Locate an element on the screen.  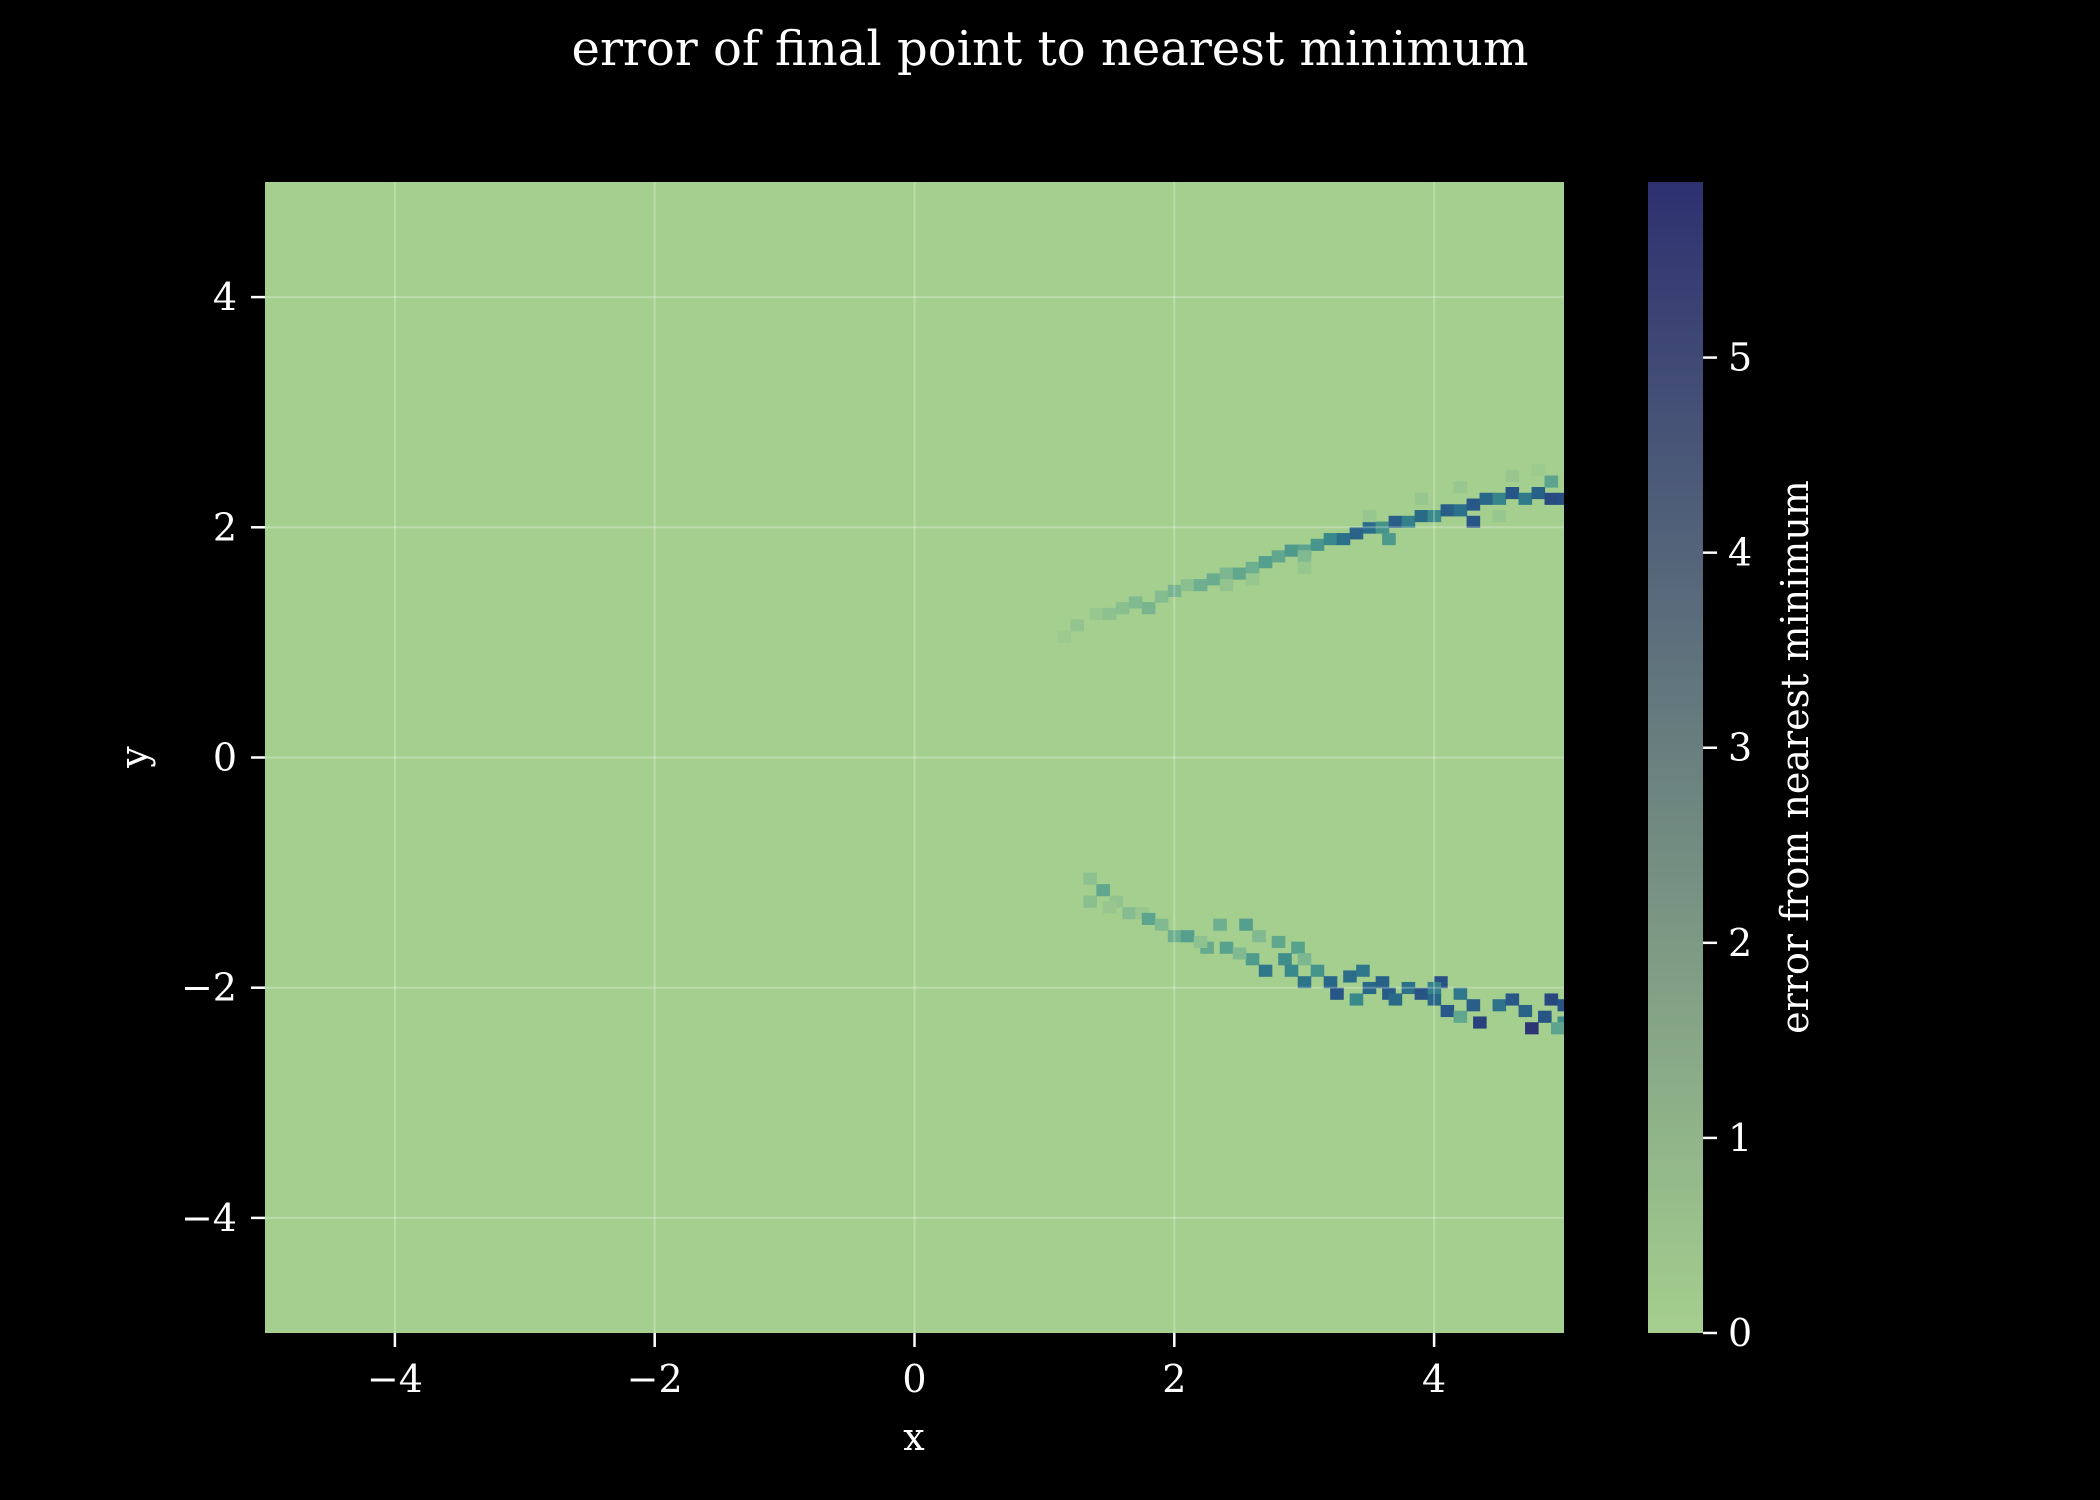
colorbar-tick-label: 5 is located at coordinates (1740, 358).